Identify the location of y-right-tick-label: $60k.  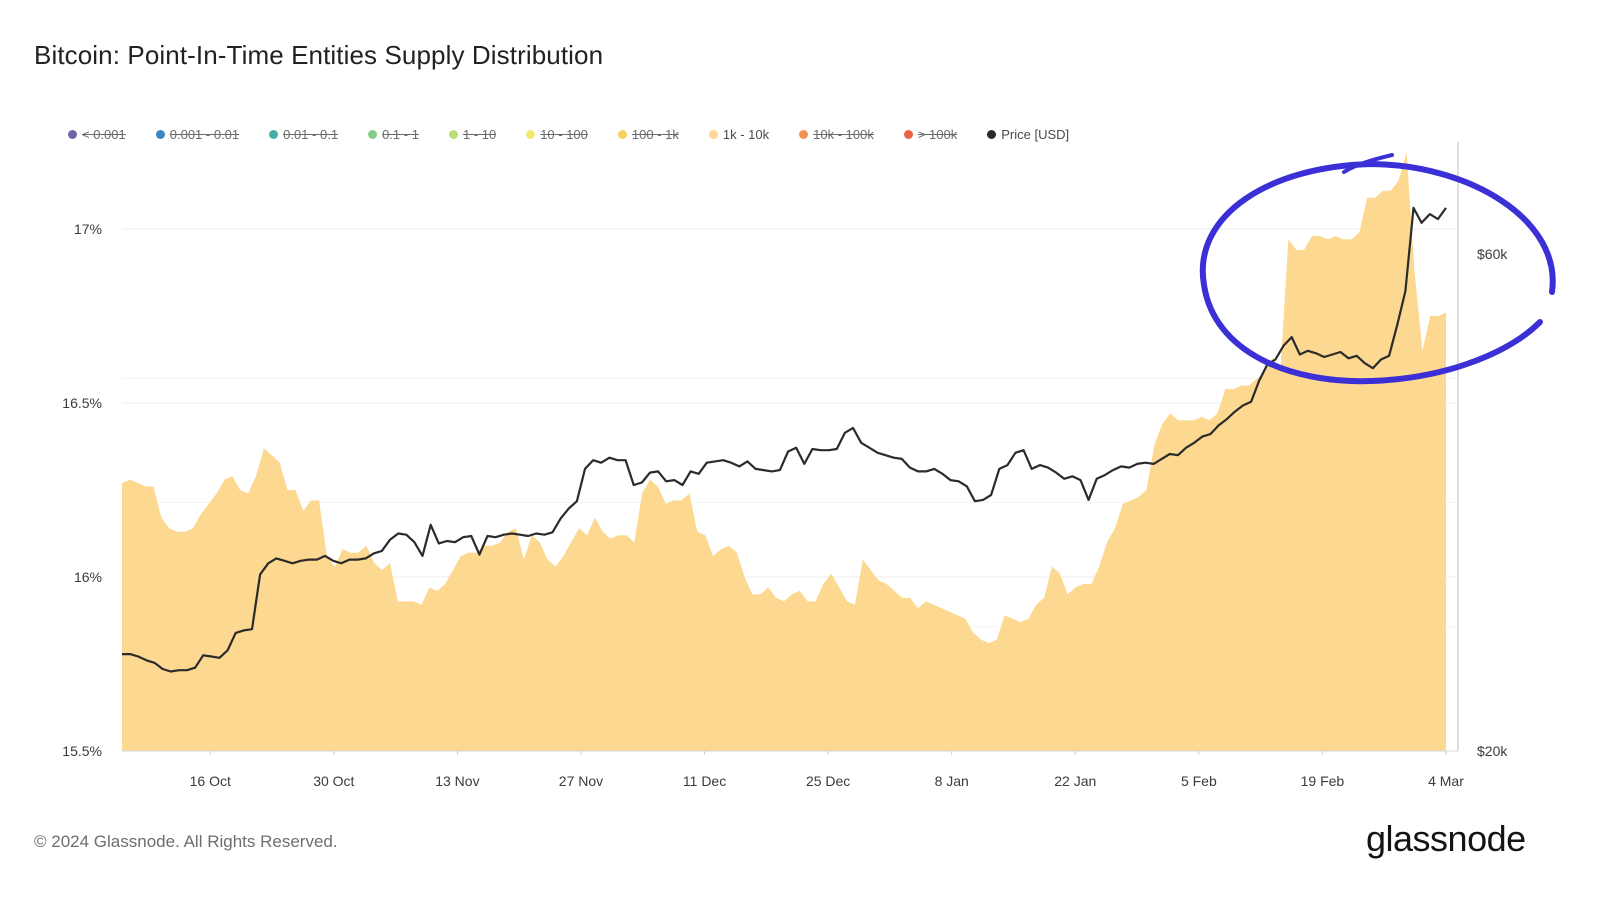
(1492, 254).